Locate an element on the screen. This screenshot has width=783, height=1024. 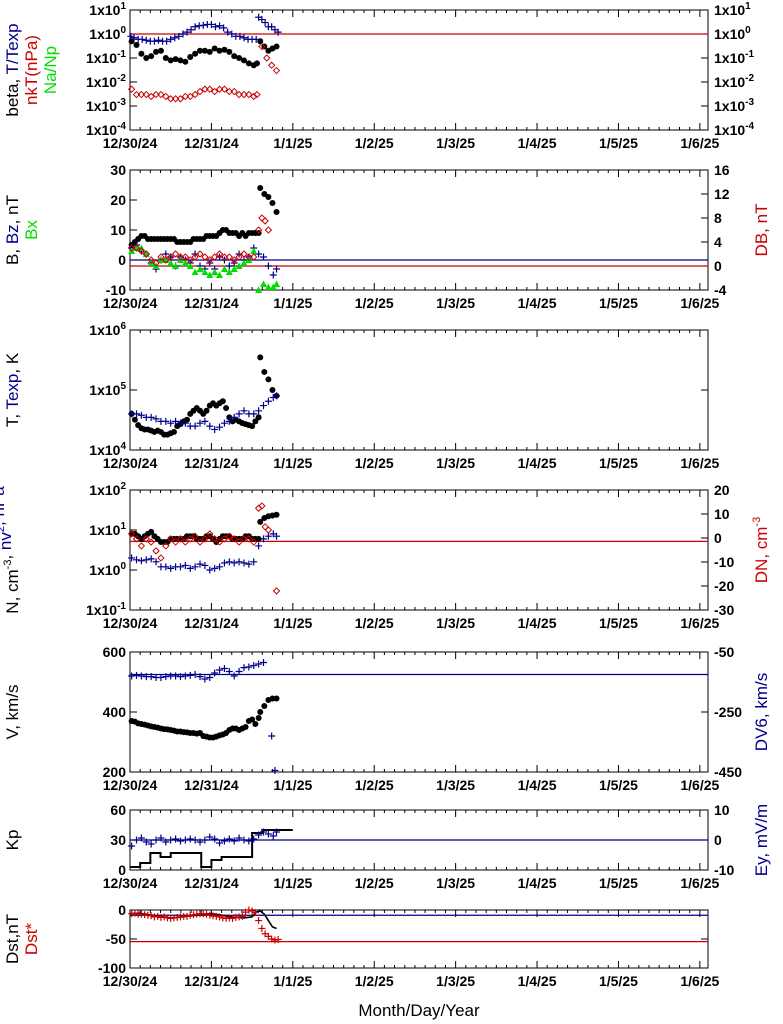
x-tick-label: 1/1/25 is located at coordinates (292, 143).